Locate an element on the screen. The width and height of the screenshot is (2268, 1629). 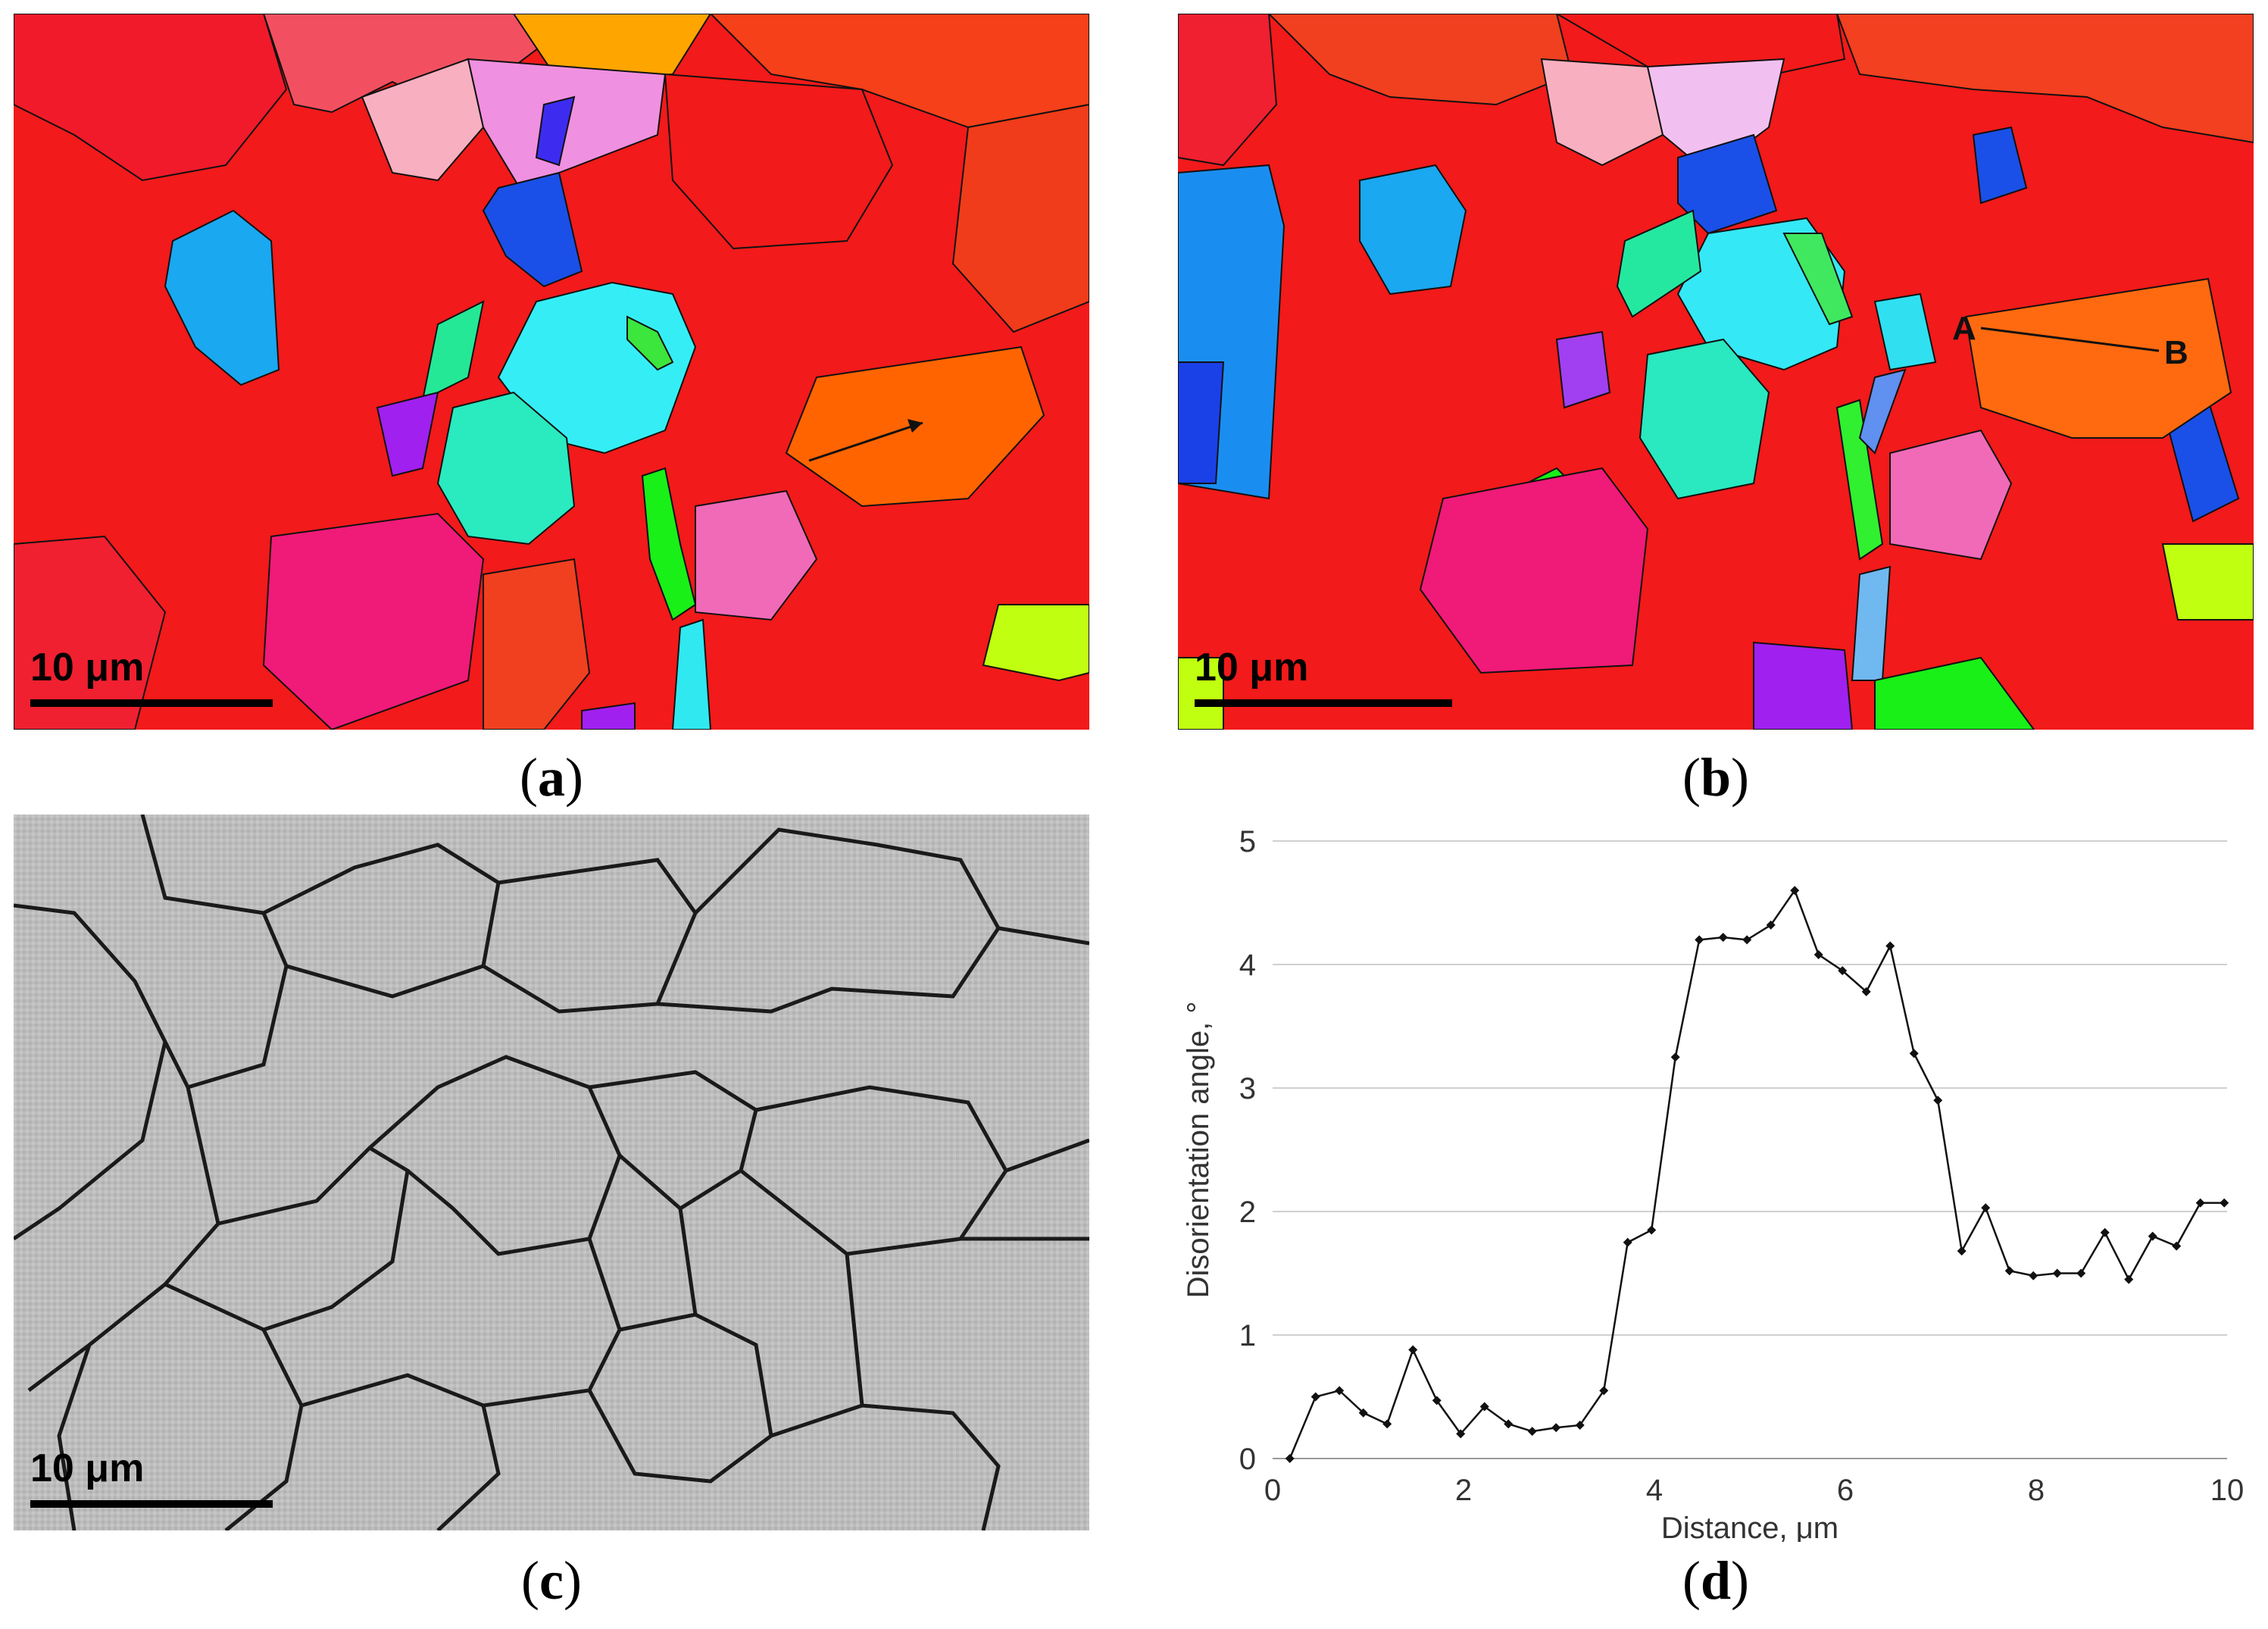
y-tick-label: 3 is located at coordinates (1247, 1088).